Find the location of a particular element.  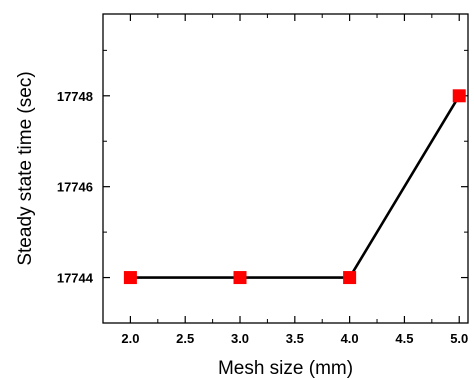

x-tick-label: 3.5 is located at coordinates (295, 338).